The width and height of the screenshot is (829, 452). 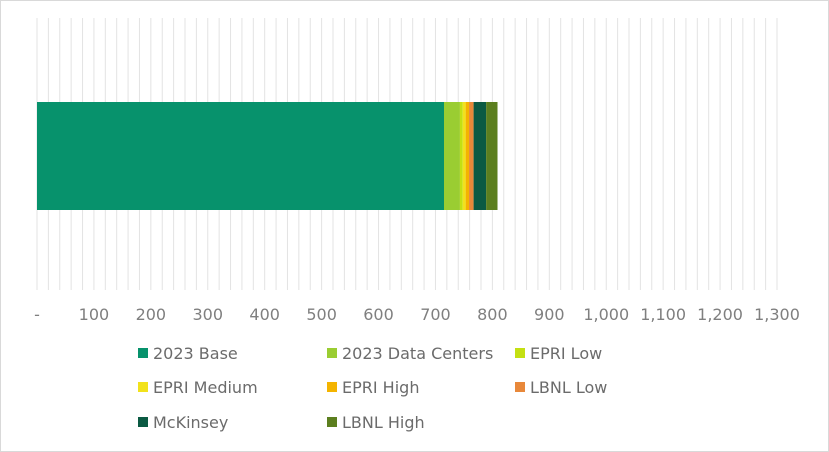 I want to click on x-tick-label: 700, so click(x=435, y=314).